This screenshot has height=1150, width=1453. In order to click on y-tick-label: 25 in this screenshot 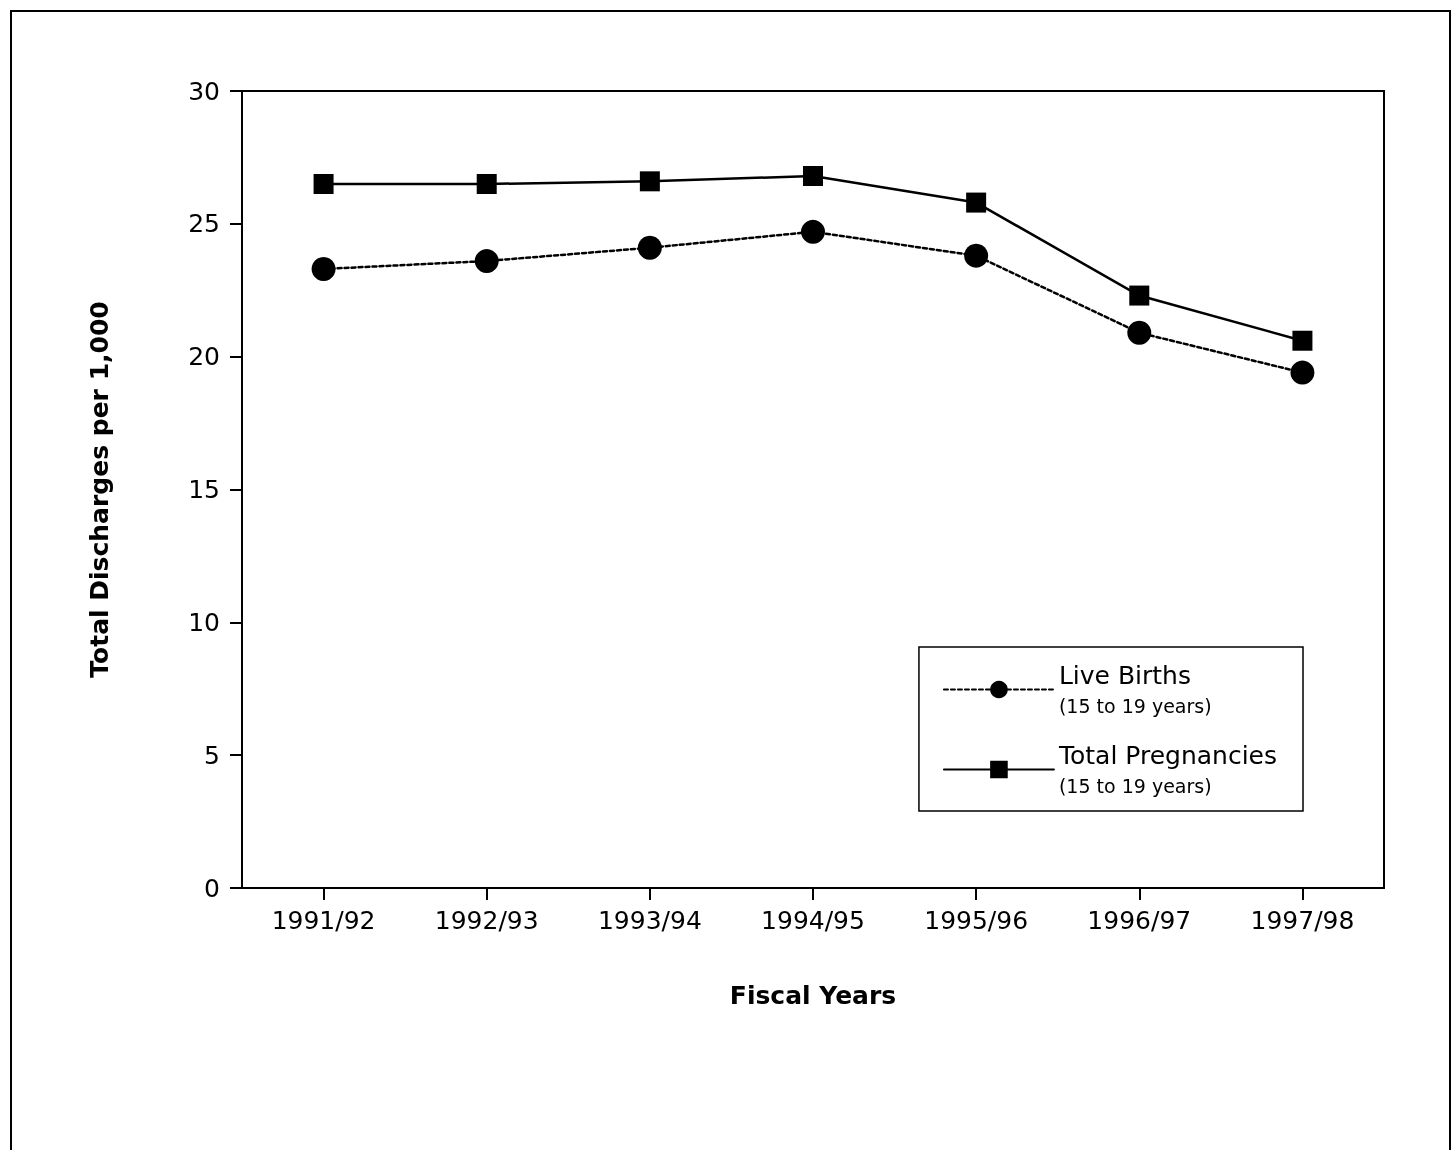, I will do `click(204, 224)`.